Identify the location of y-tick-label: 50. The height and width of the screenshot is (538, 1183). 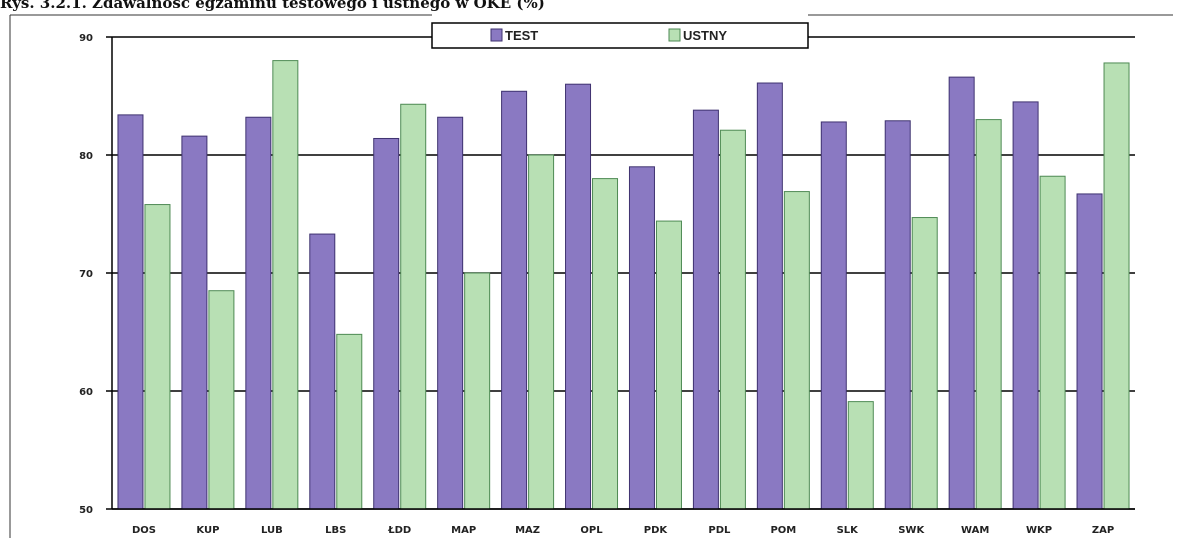
(86, 510).